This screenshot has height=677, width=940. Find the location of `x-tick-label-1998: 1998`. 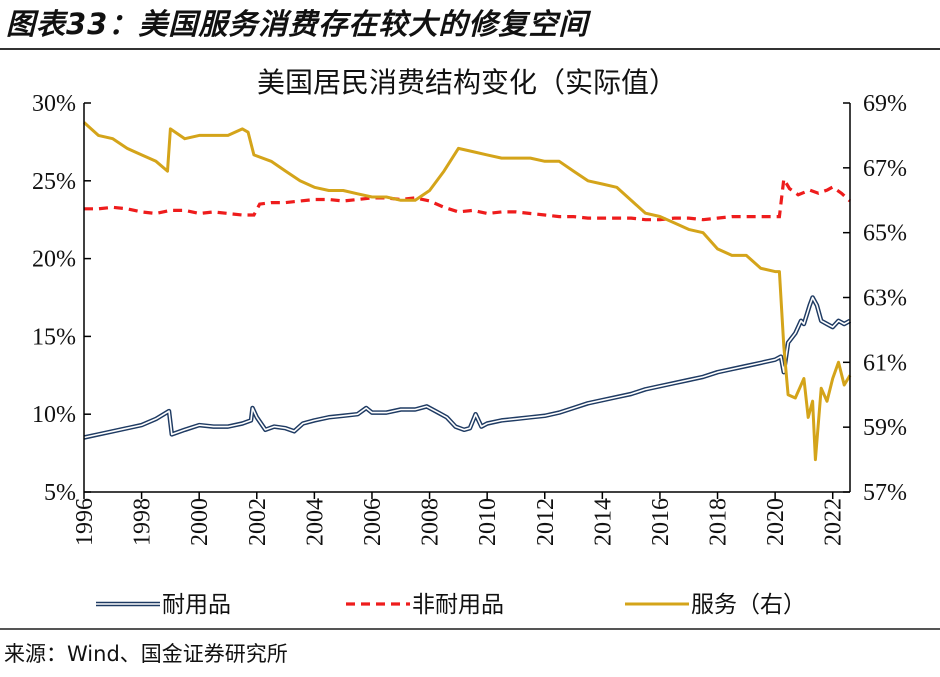

x-tick-label-1998: 1998 is located at coordinates (143, 522).